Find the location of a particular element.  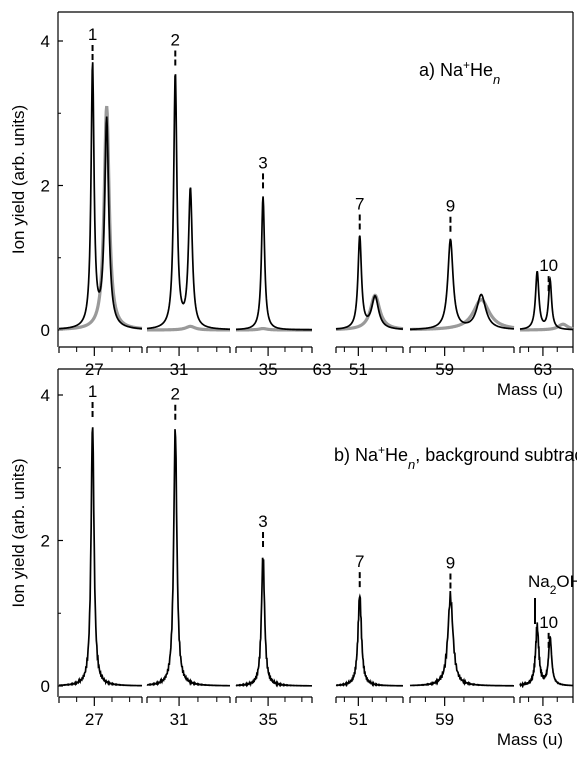

panel-title: a) Na+Hen is located at coordinates (459, 72).